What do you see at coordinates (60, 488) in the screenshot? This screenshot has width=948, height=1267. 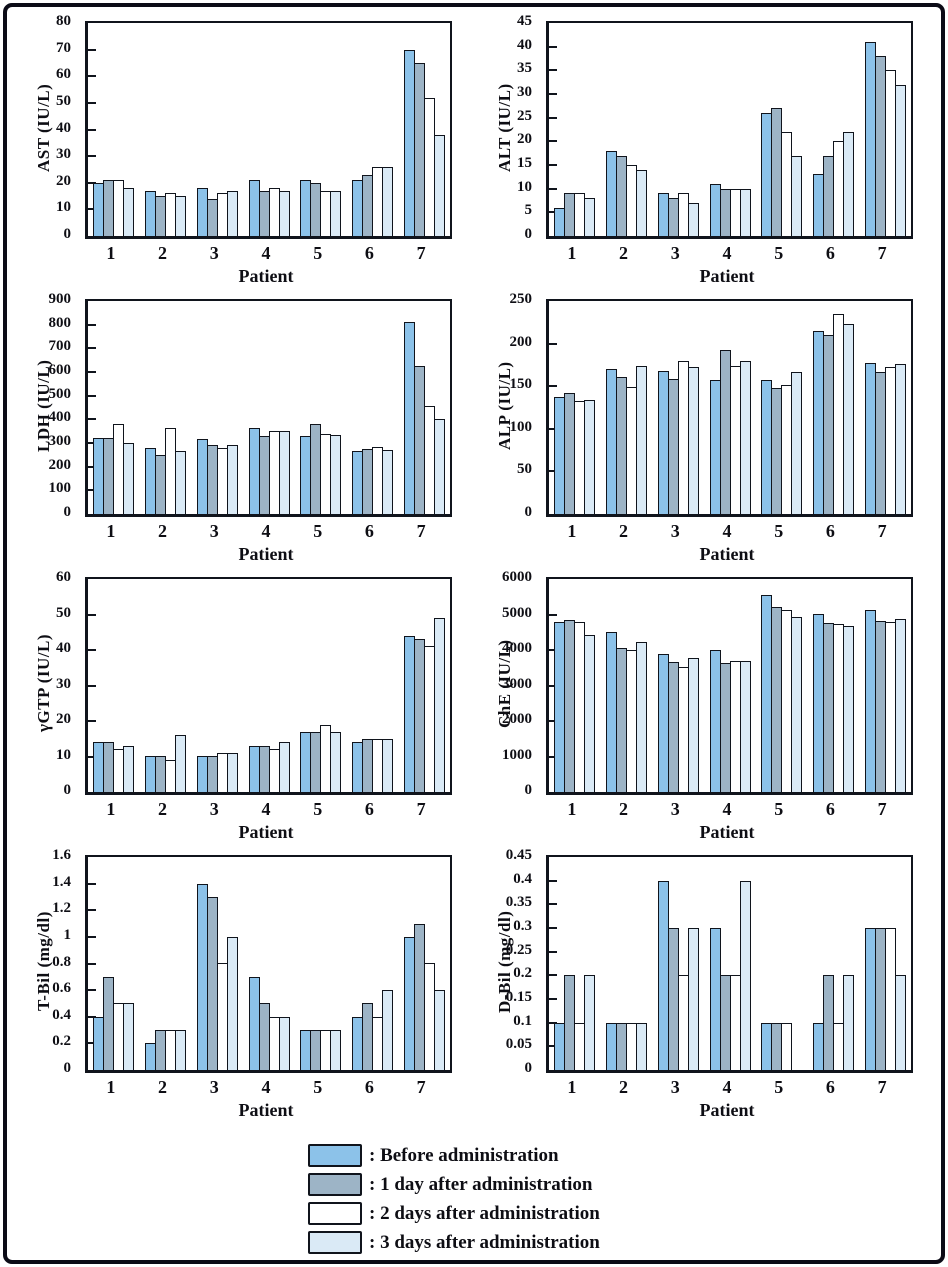 I see `y-tick-label: 100` at bounding box center [60, 488].